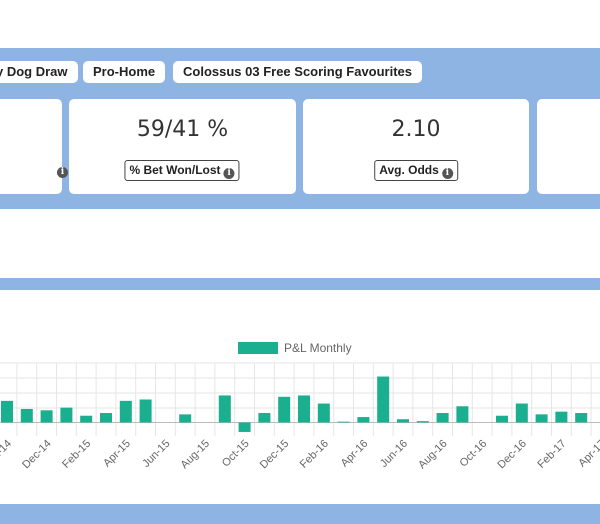 This screenshot has height=524, width=600. I want to click on avg-odds-label: Avg. Odds i, so click(416, 170).